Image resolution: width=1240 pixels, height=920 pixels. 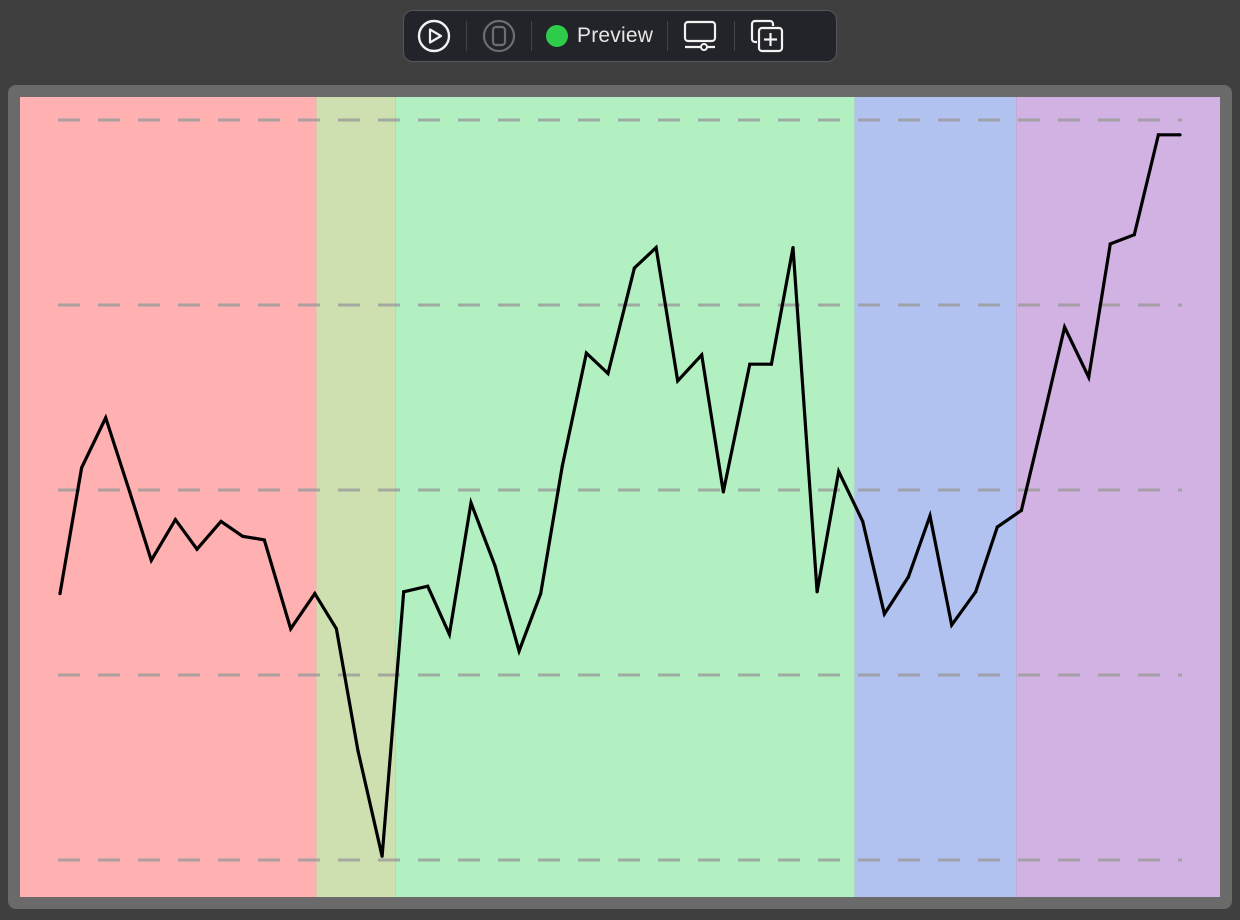 I want to click on live-preview-button, so click(x=434, y=36).